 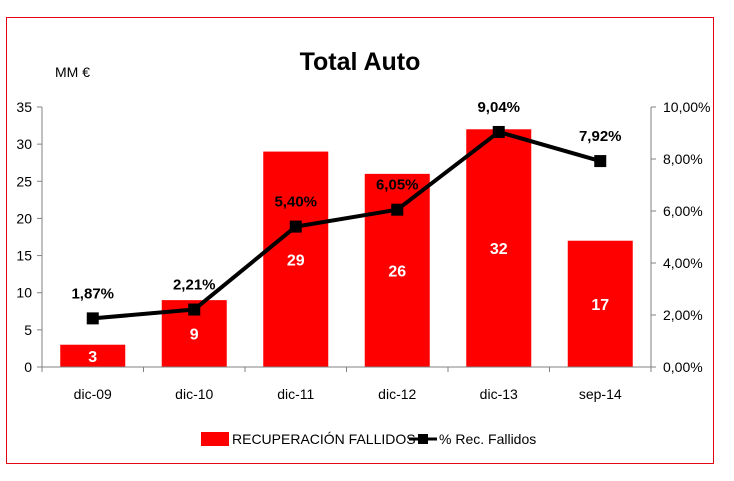 What do you see at coordinates (24, 144) in the screenshot?
I see `left-tick-label: 30` at bounding box center [24, 144].